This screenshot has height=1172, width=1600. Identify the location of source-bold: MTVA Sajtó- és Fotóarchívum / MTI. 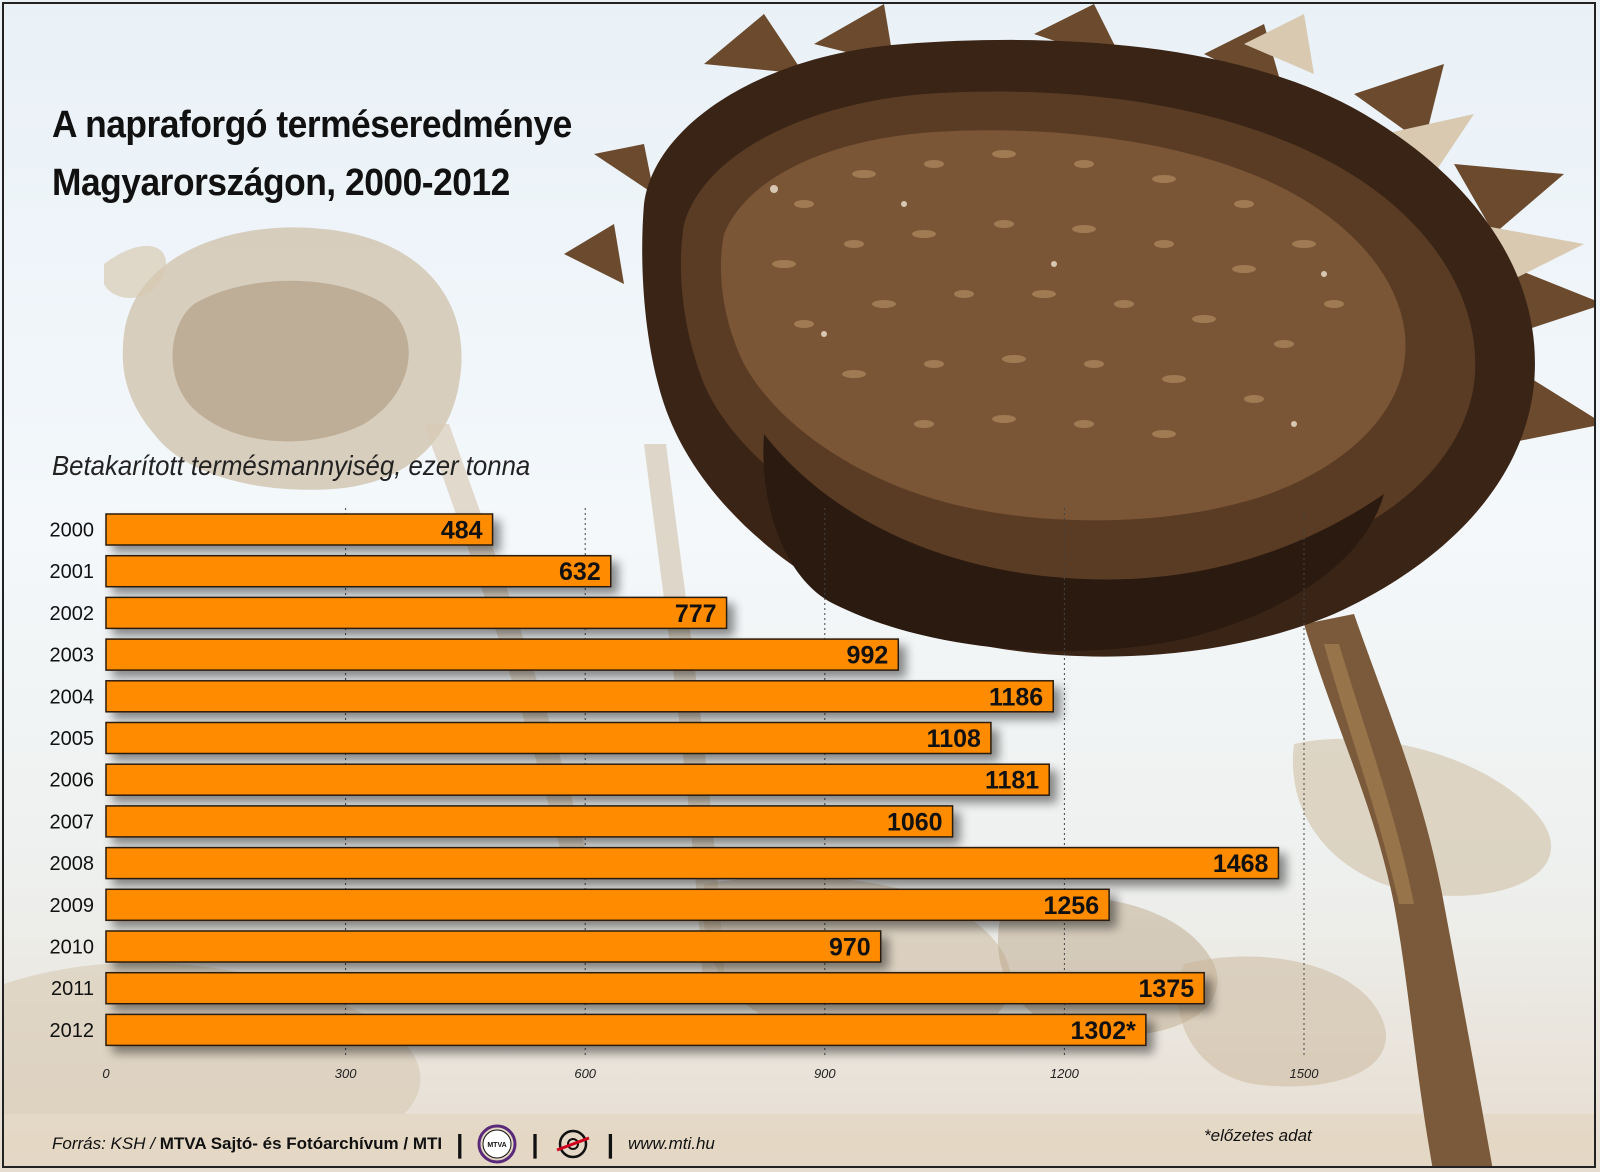
(301, 1143).